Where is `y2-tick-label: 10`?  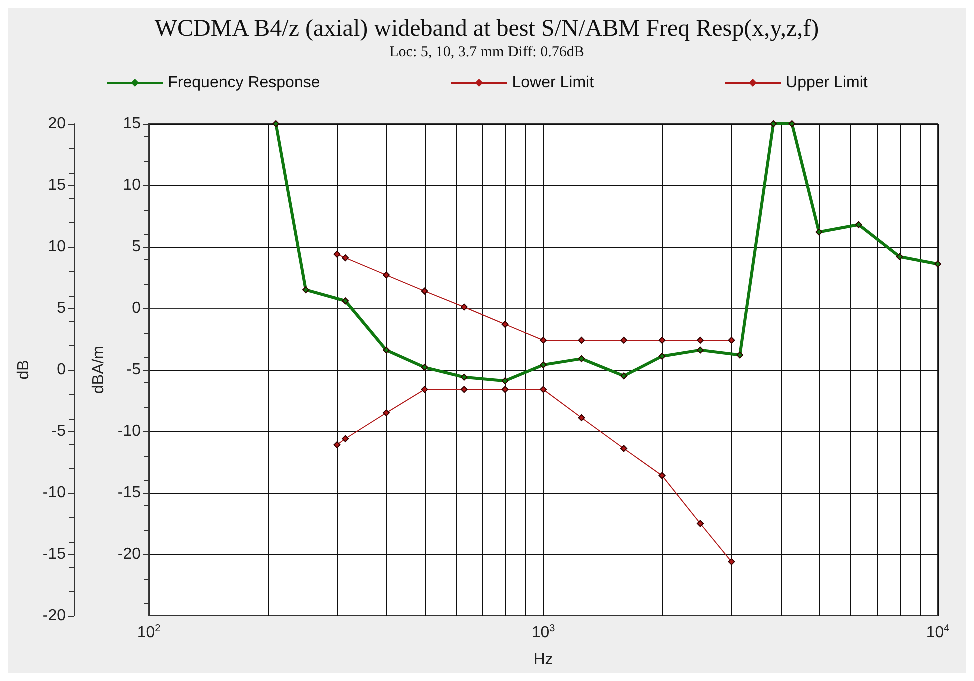 y2-tick-label: 10 is located at coordinates (57, 247).